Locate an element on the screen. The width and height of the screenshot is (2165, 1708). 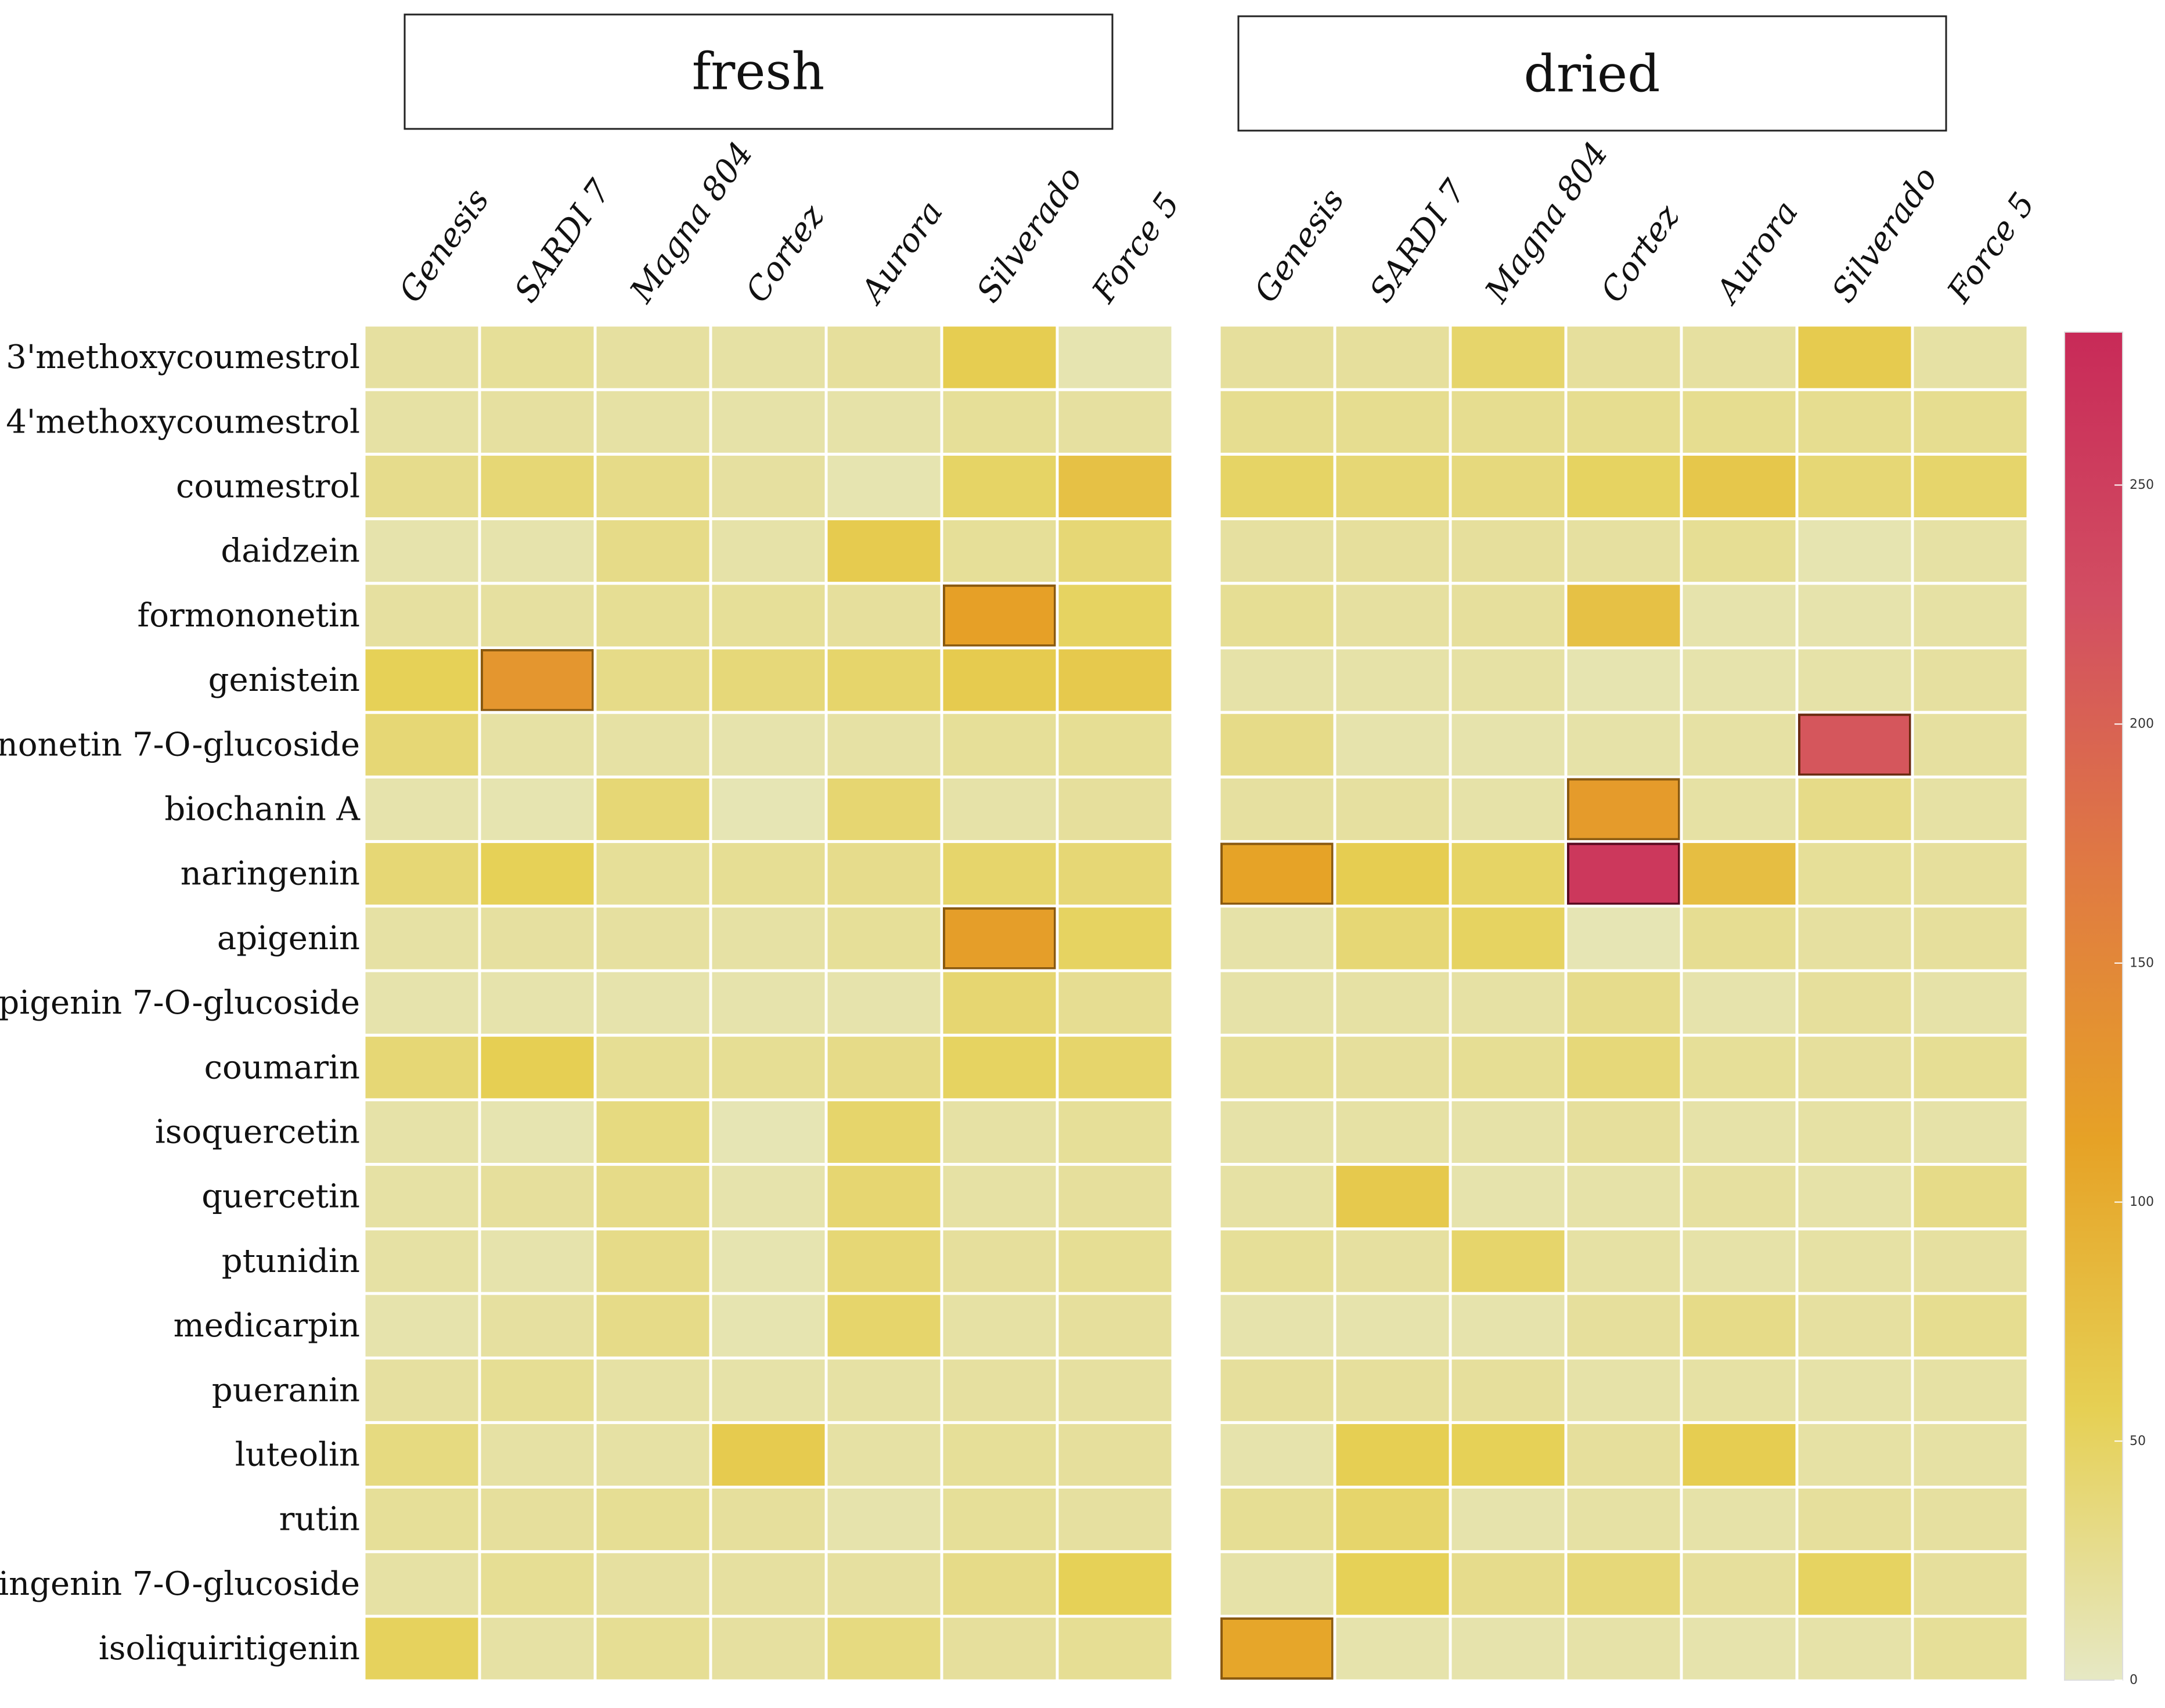
colorbar-tick-label: 50 is located at coordinates (2138, 1441).